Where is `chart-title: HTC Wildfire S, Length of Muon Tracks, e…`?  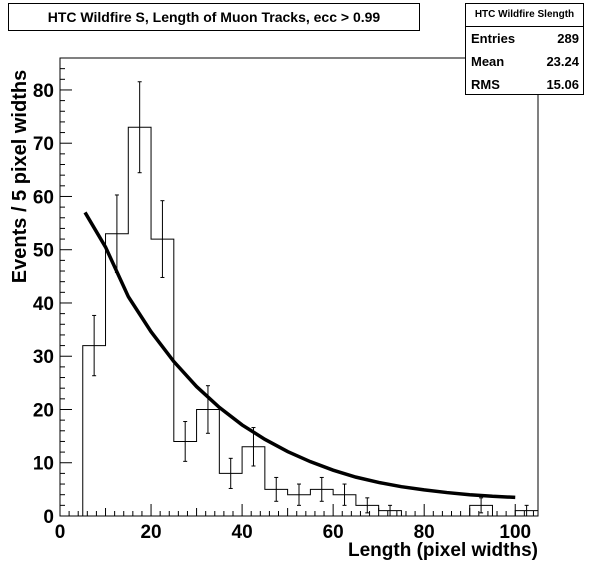
chart-title: HTC Wildfire S, Length of Muon Tracks, e… is located at coordinates (214, 17).